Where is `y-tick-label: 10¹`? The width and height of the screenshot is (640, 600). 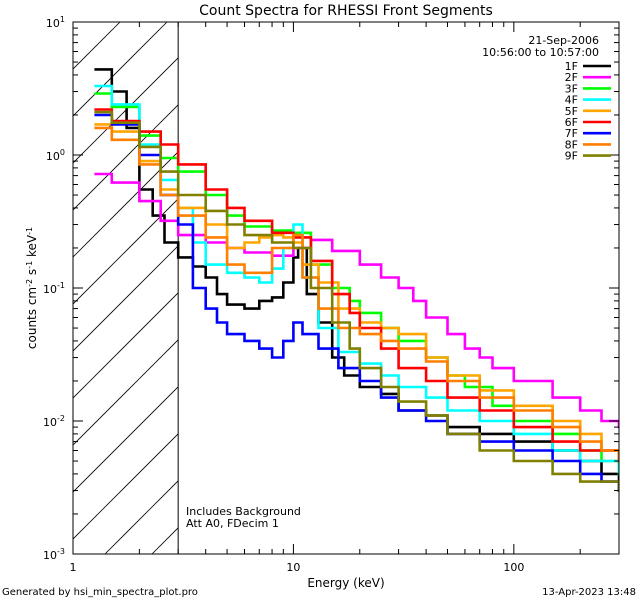 y-tick-label: 10¹ is located at coordinates (55, 22).